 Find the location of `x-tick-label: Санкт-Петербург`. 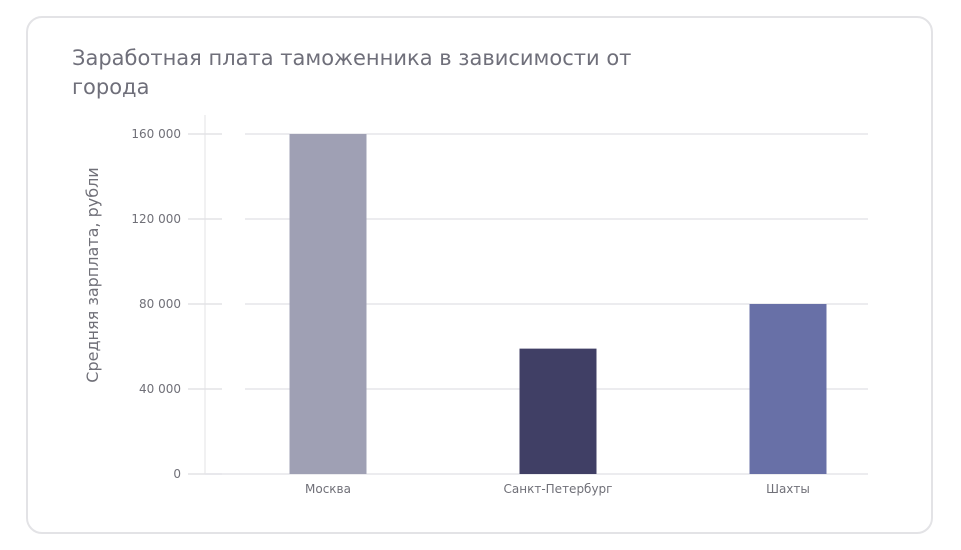

x-tick-label: Санкт-Петербург is located at coordinates (558, 489).